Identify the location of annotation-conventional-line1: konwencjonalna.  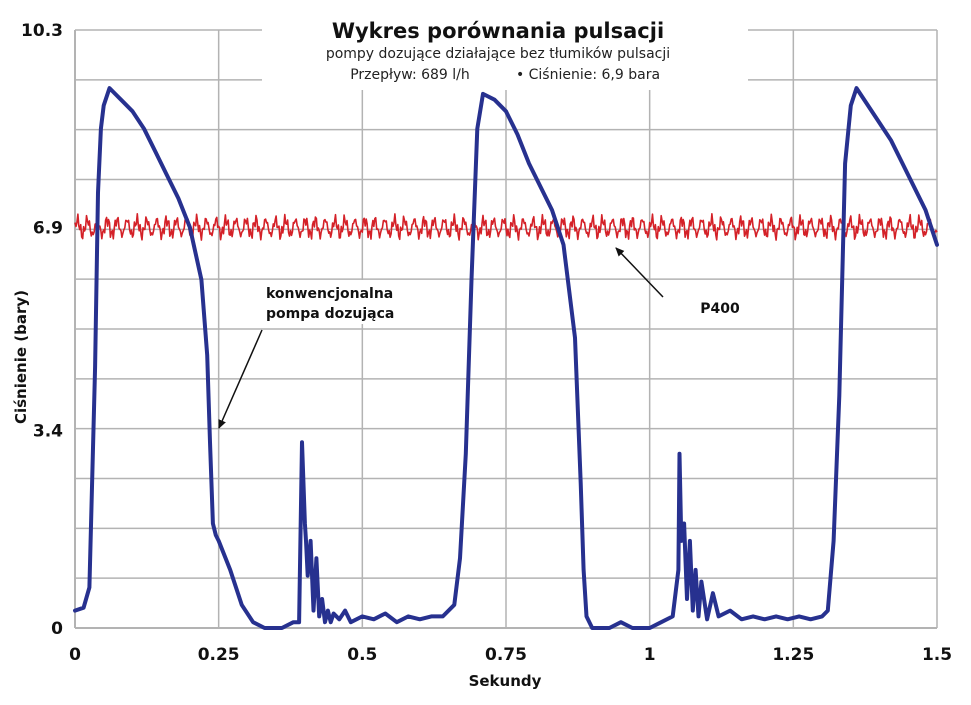
(329, 294).